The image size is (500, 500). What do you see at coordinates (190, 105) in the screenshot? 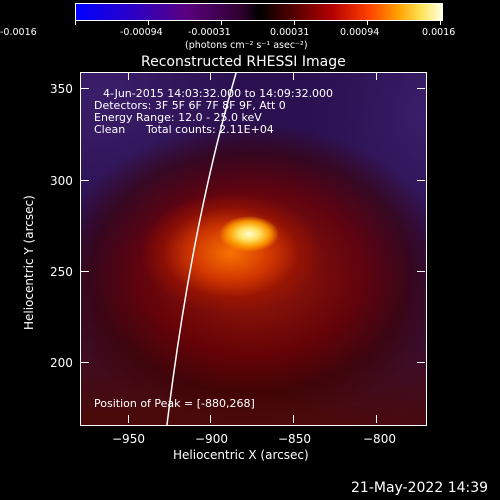
I see `detectors-text: Detectors: 3F 5F 6F 7F 8F 9F, Att 0` at bounding box center [190, 105].